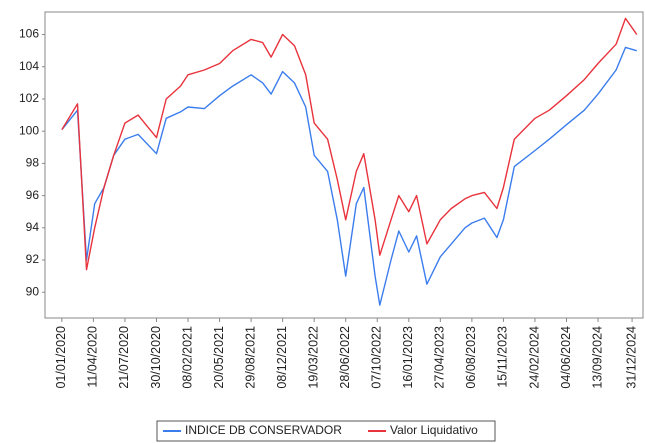 The height and width of the screenshot is (443, 645). I want to click on x-tick-label: 06/08/2023, so click(471, 357).